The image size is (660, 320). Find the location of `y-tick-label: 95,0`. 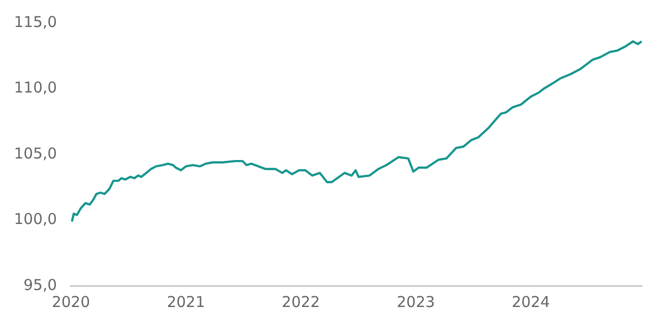

y-tick-label: 95,0 is located at coordinates (40, 285).